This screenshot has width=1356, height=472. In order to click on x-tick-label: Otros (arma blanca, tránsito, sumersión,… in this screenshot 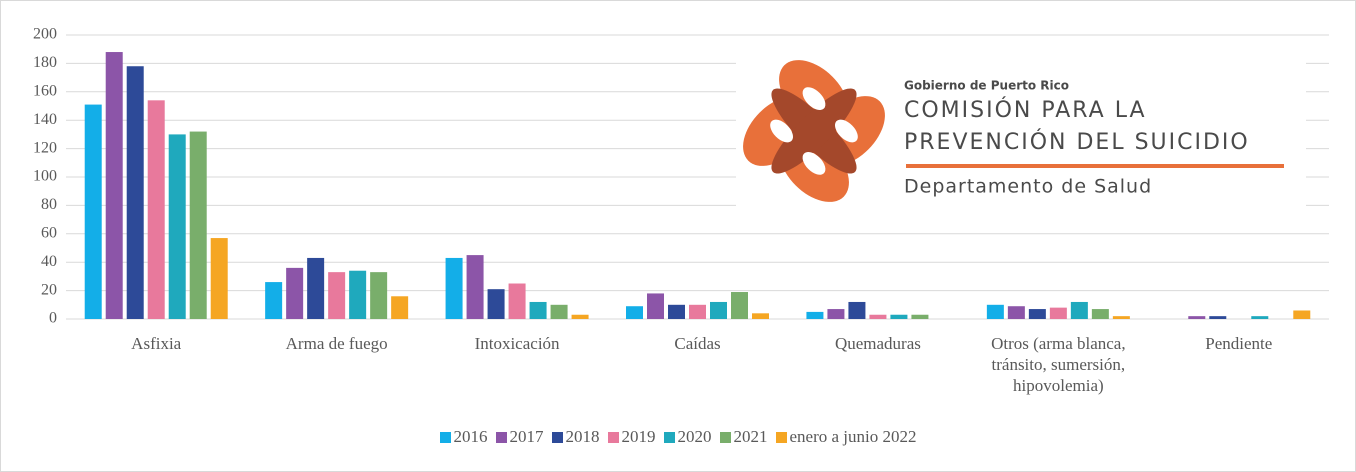, I will do `click(1058, 364)`.